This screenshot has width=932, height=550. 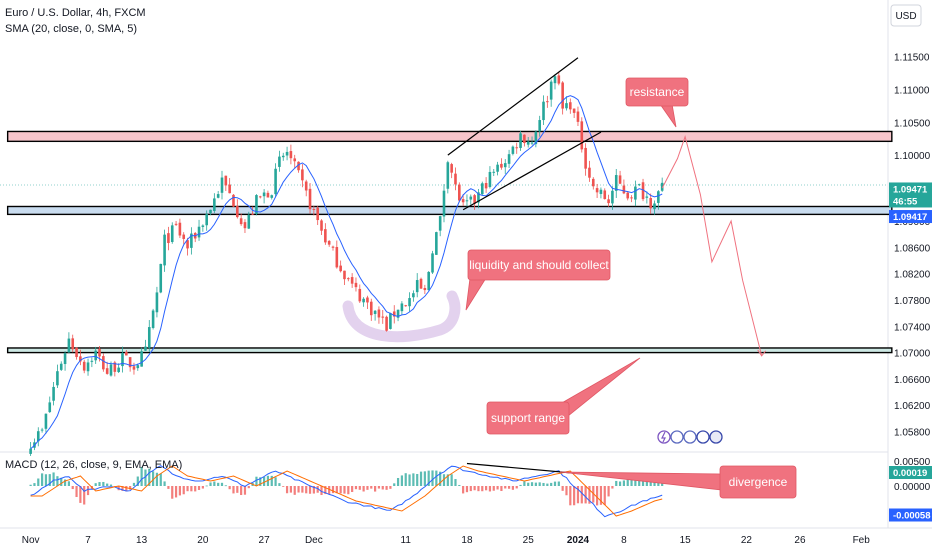 I want to click on support-range-callout-box, so click(x=528, y=418).